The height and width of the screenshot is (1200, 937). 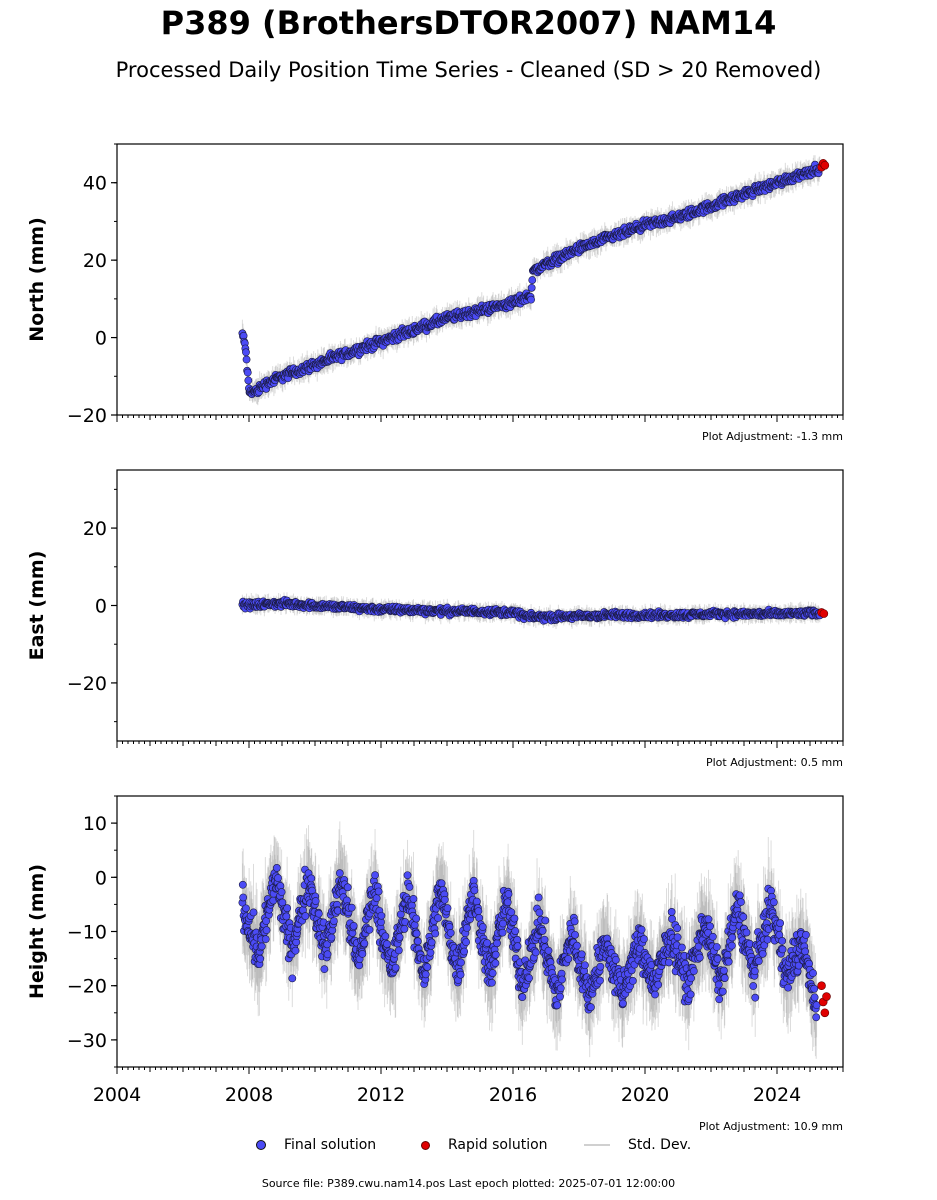 What do you see at coordinates (37, 606) in the screenshot?
I see `y-axis-label: East (mm)` at bounding box center [37, 606].